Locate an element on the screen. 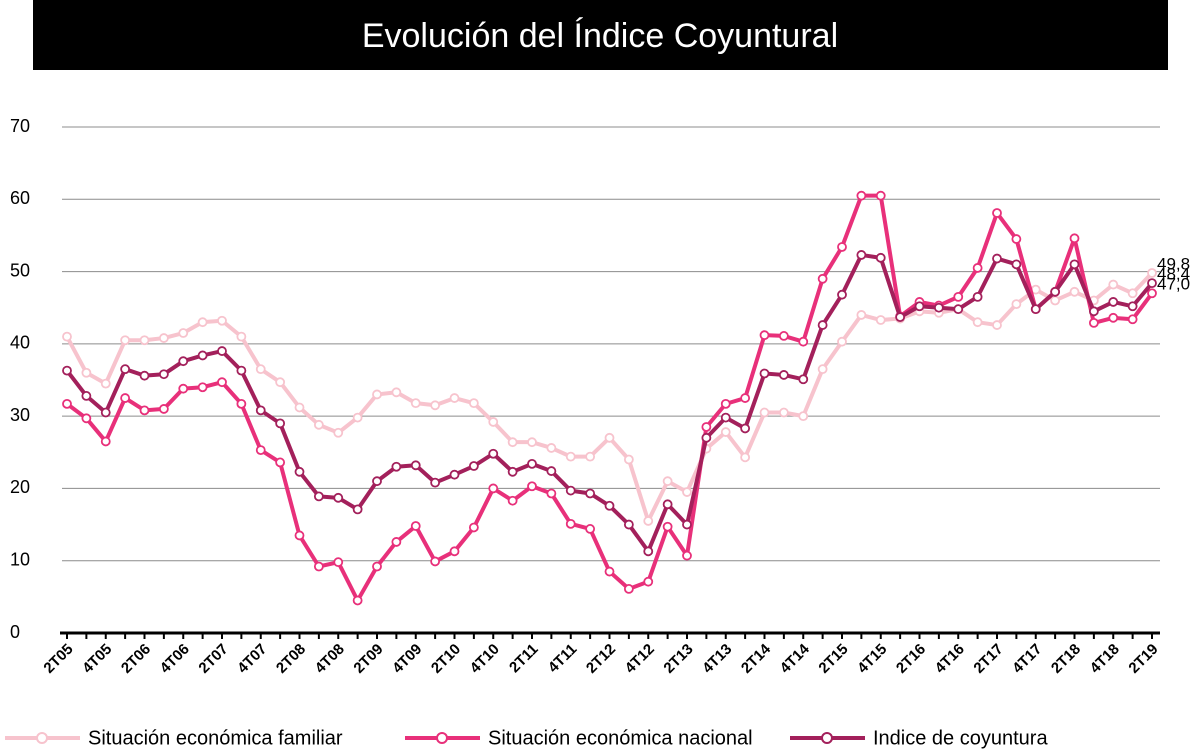  x-tick-label: 2T07 is located at coordinates (213, 659).